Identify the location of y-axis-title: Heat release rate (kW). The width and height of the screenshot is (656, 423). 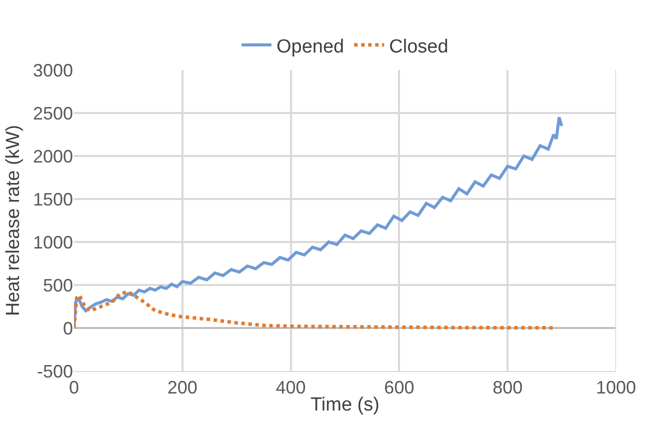
(13, 220).